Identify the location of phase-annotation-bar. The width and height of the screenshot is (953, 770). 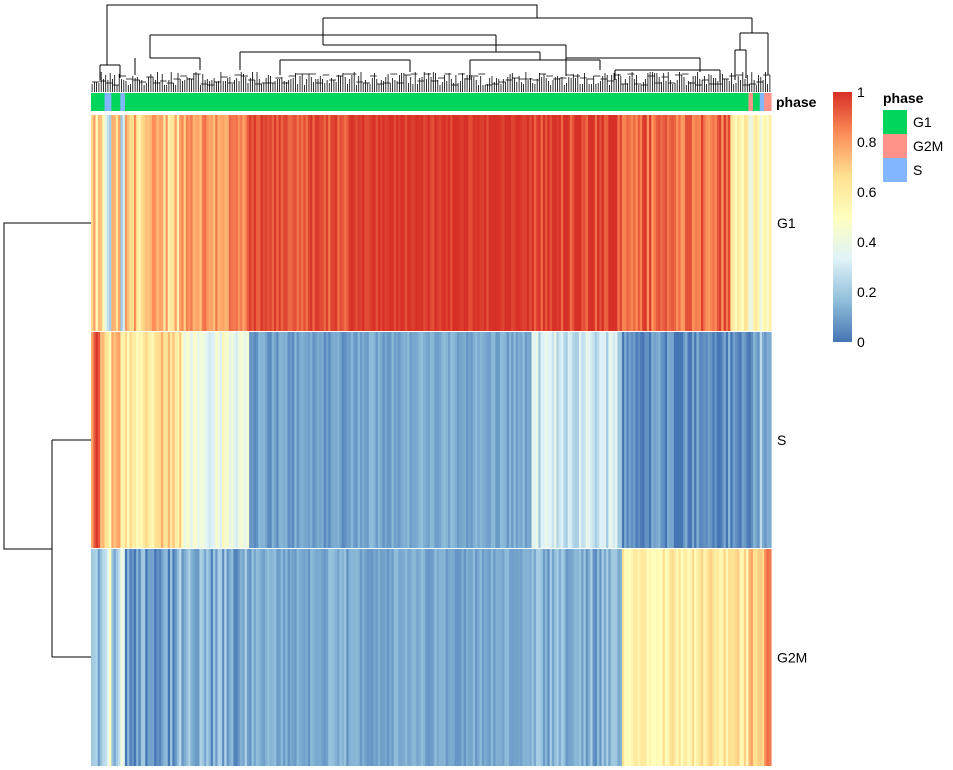
(431, 102).